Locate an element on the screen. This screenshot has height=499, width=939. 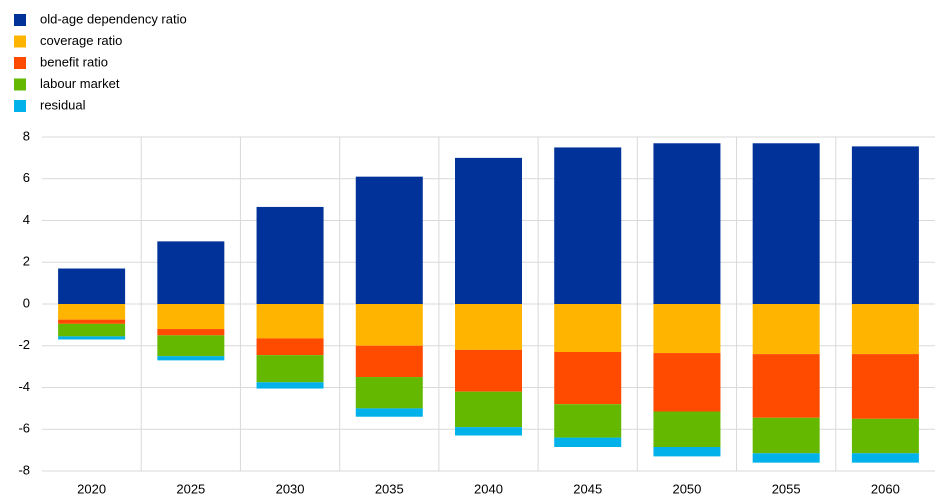
y-tick-label: 2 is located at coordinates (26, 261).